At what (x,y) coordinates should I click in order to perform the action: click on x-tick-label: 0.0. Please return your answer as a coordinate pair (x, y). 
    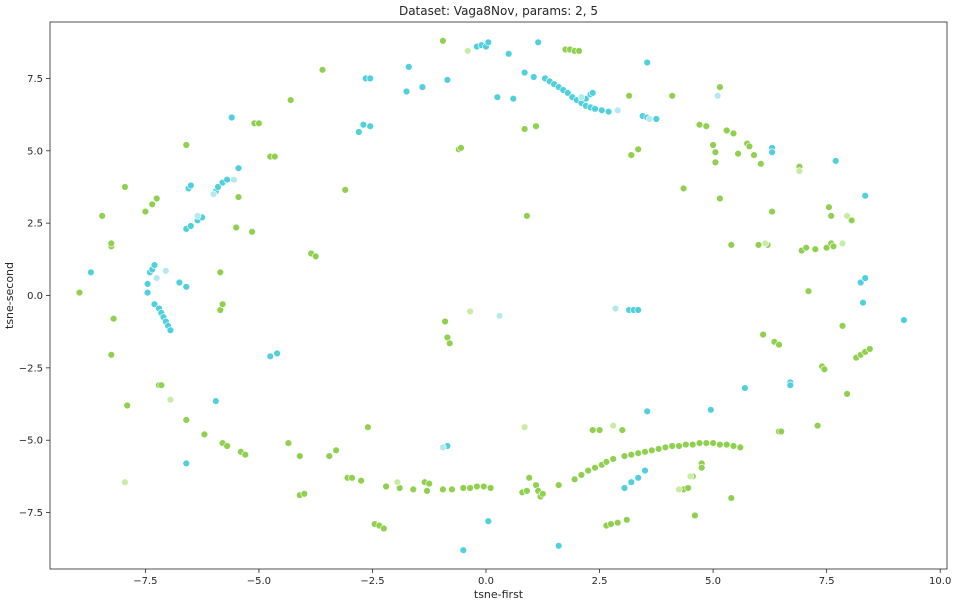
    Looking at the image, I should click on (486, 581).